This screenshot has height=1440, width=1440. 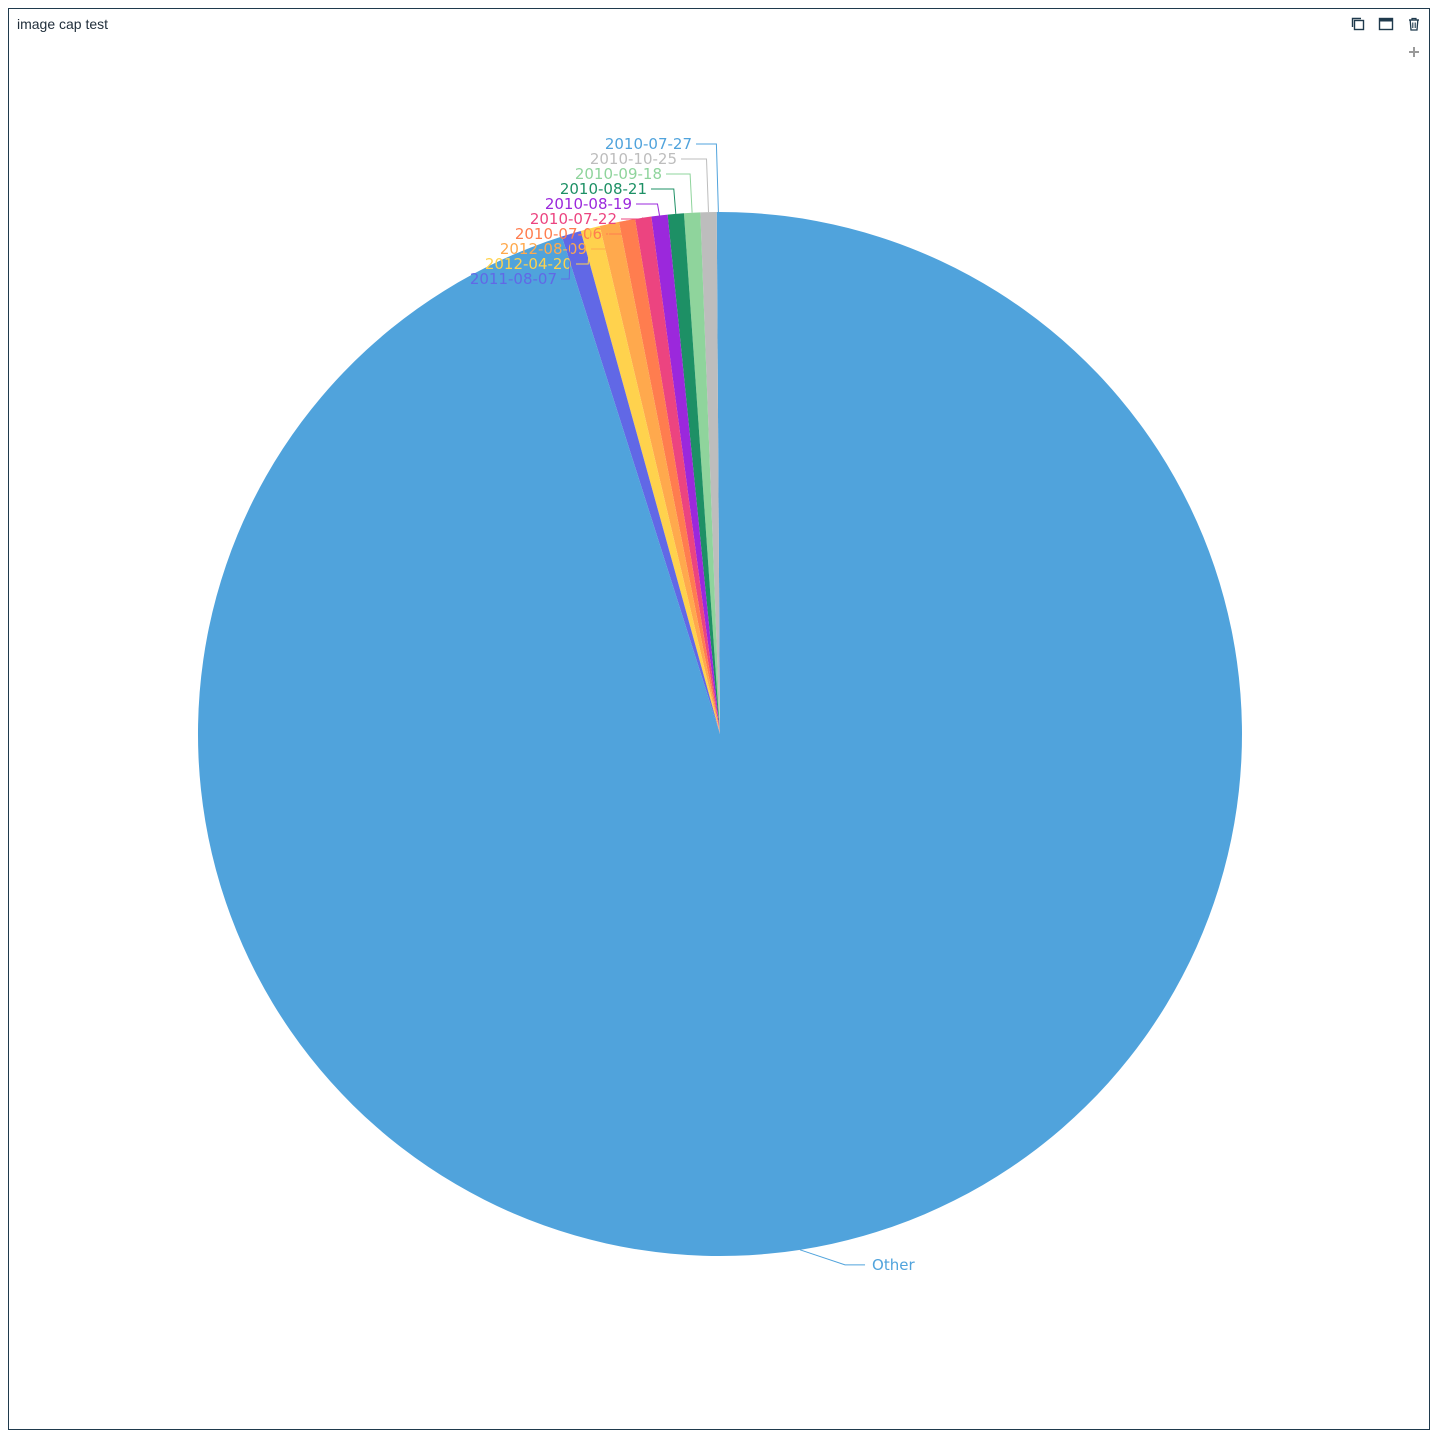 What do you see at coordinates (528, 264) in the screenshot?
I see `slice-label: 2012-04-20` at bounding box center [528, 264].